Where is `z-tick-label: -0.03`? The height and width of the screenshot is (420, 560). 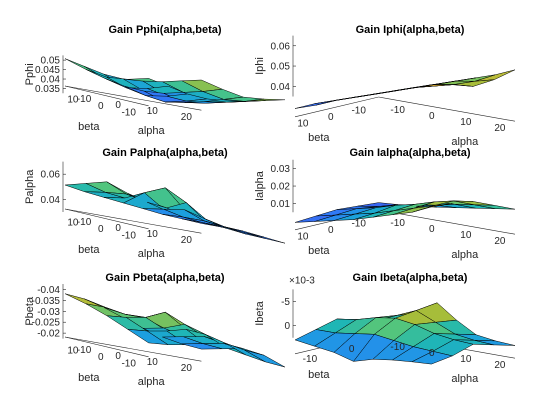
z-tick-label: -0.03 is located at coordinates (48, 312).